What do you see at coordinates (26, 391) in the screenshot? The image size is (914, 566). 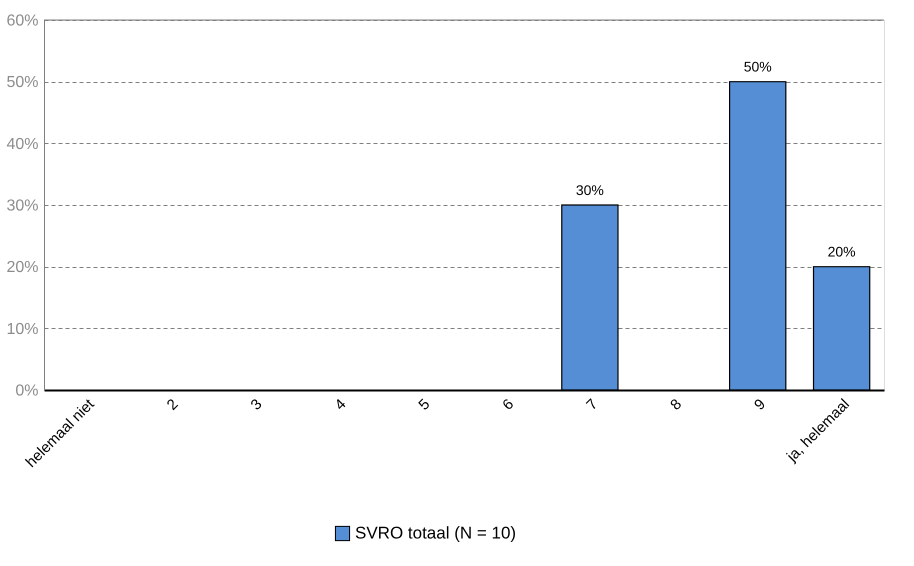 I see `y-tick-label: 0%` at bounding box center [26, 391].